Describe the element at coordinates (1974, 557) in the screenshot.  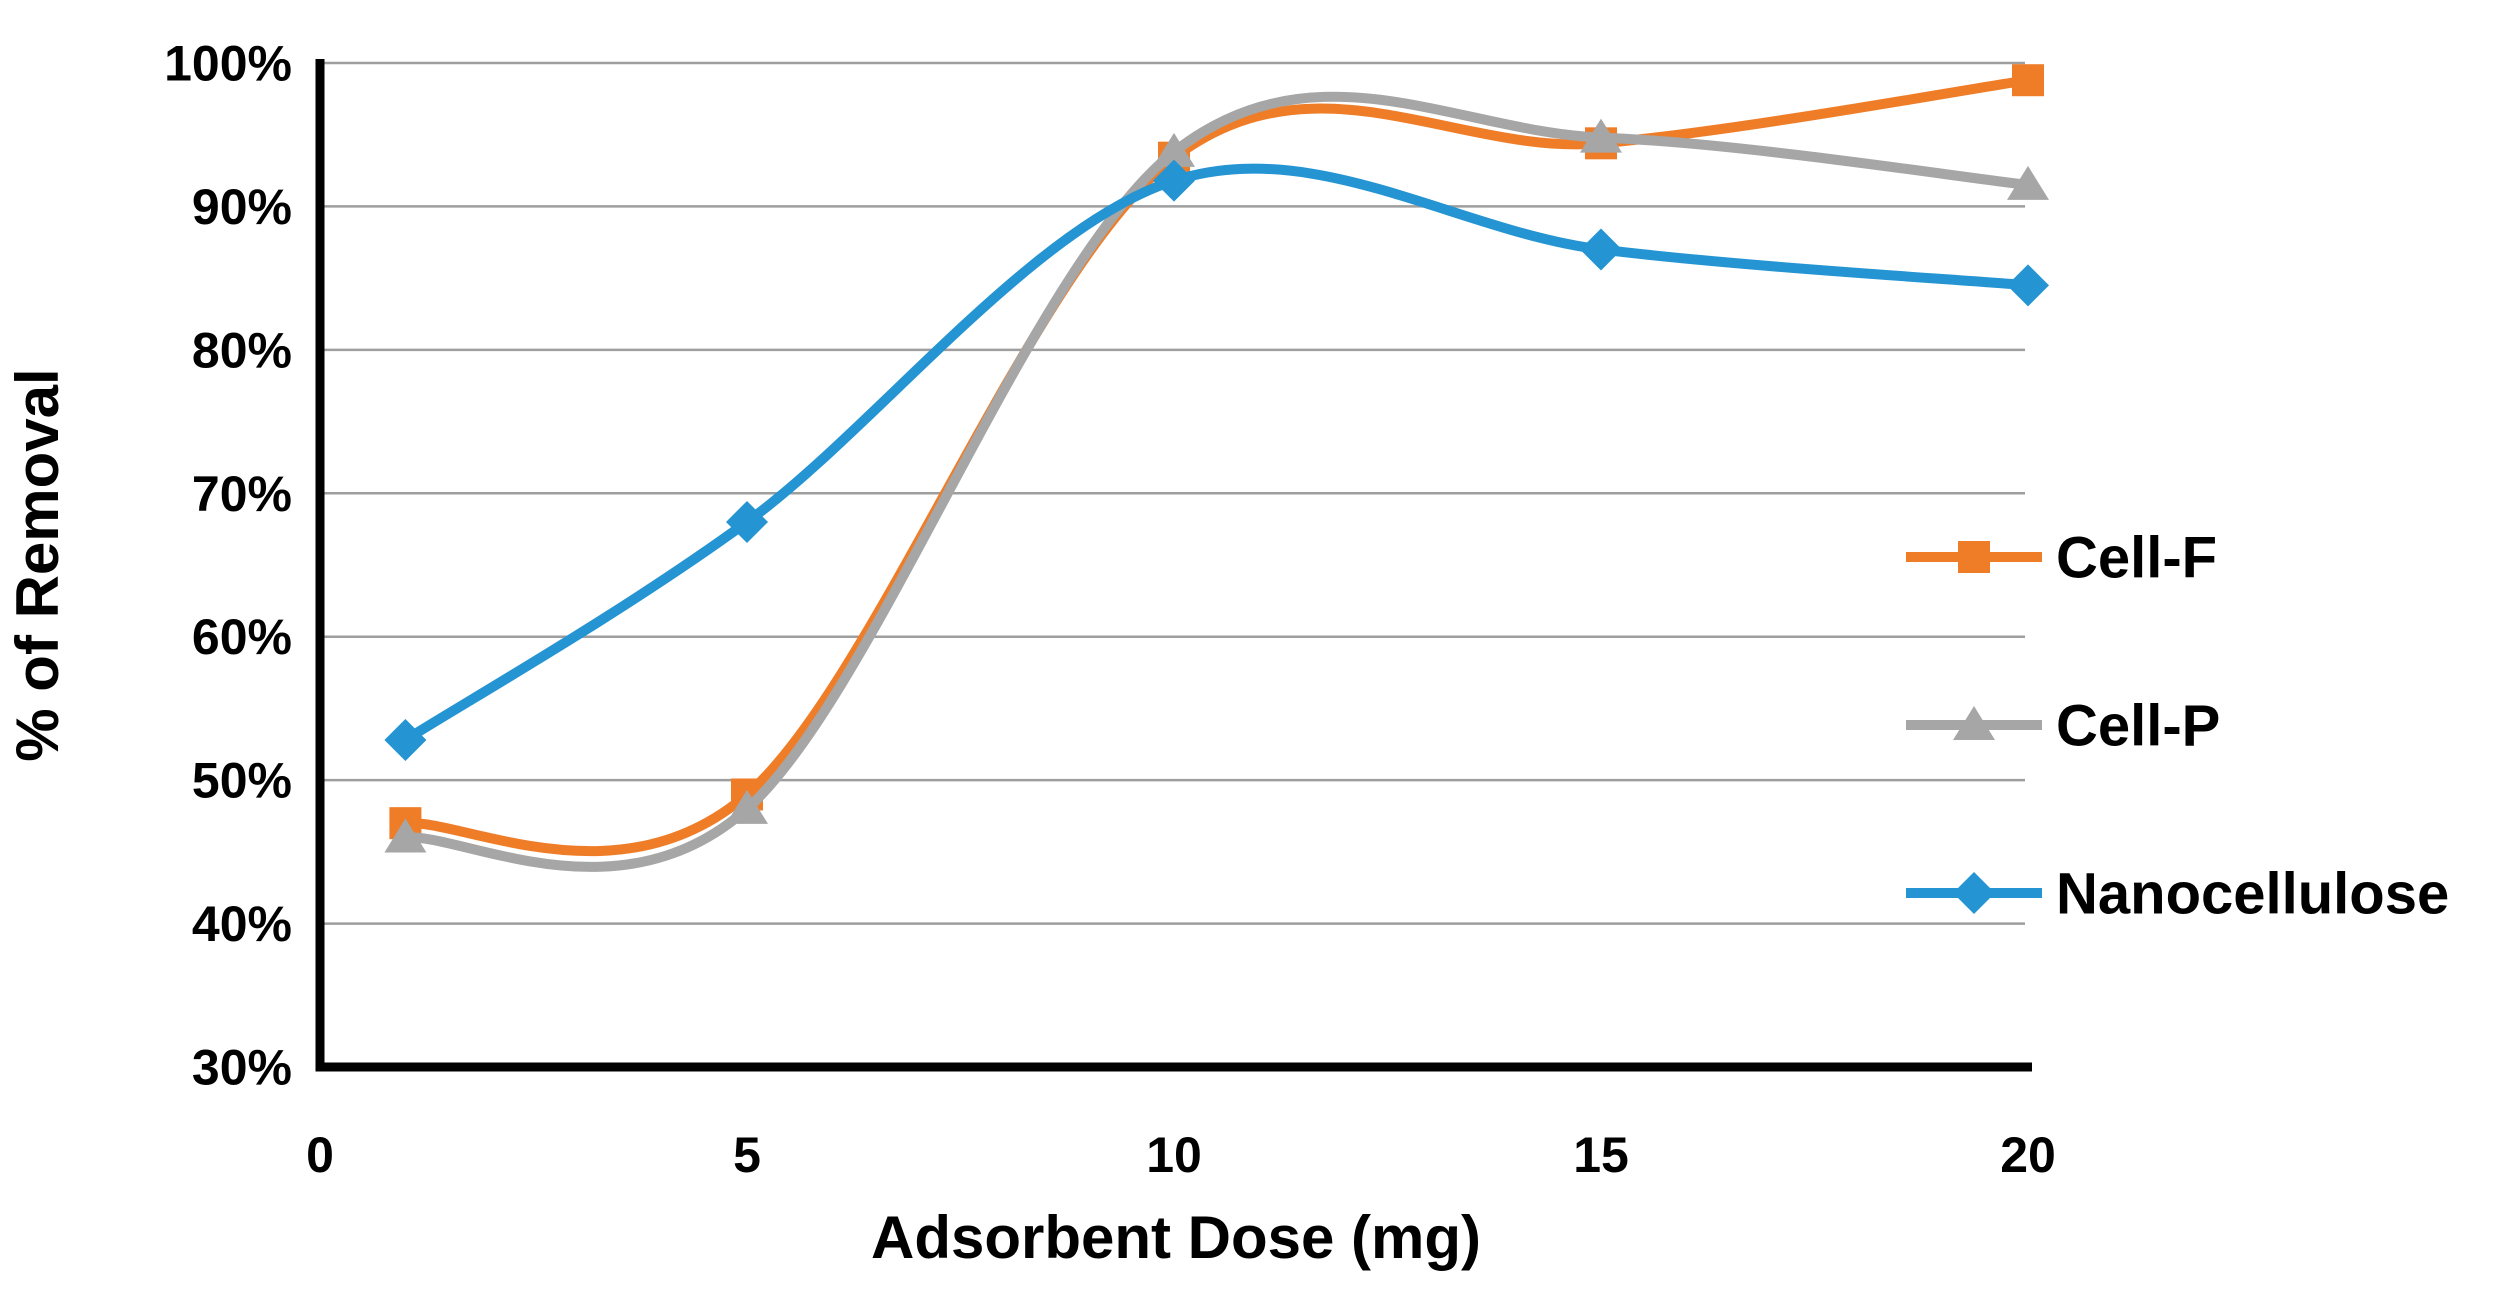
I see `legend-marker-cell-f` at that location.